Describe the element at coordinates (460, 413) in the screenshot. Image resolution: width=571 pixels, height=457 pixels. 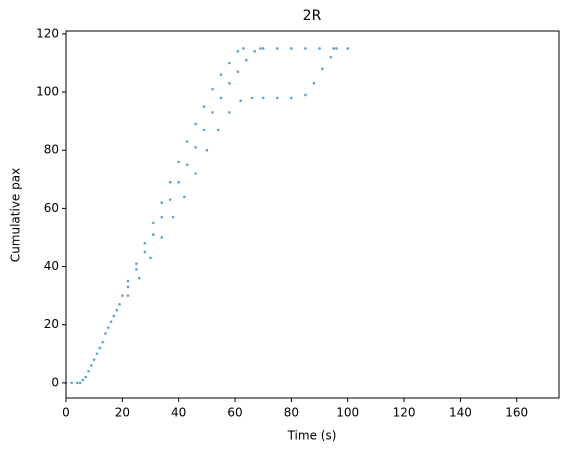
I see `x-tick-label: 140` at that location.